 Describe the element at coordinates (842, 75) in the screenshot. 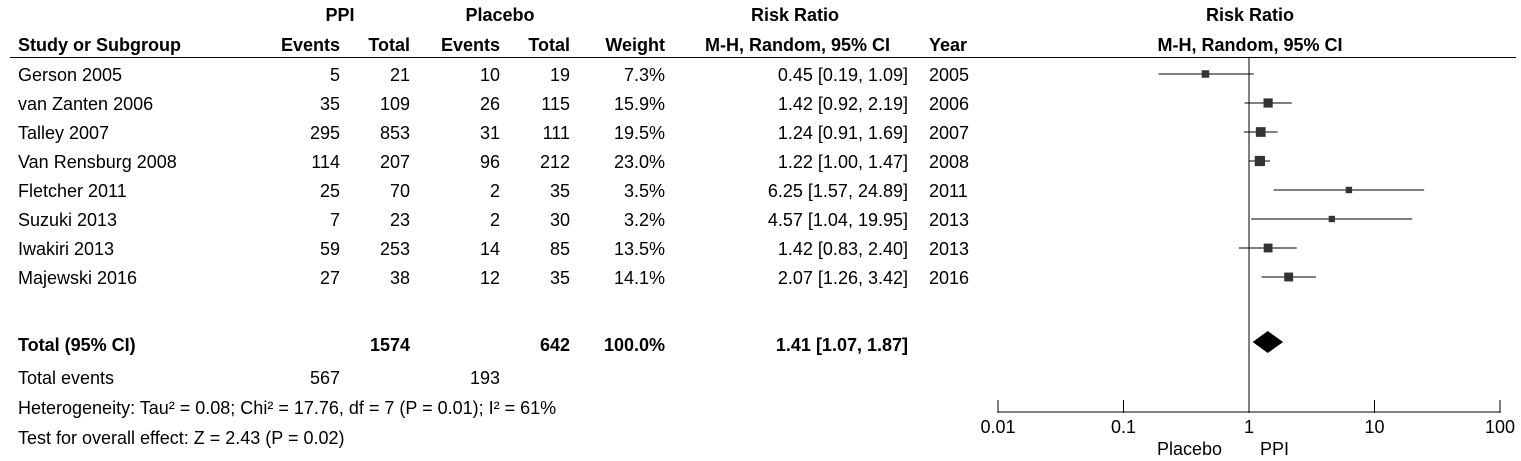

I see `row-ci-text: 0.45 [0.19, 1.09]` at that location.